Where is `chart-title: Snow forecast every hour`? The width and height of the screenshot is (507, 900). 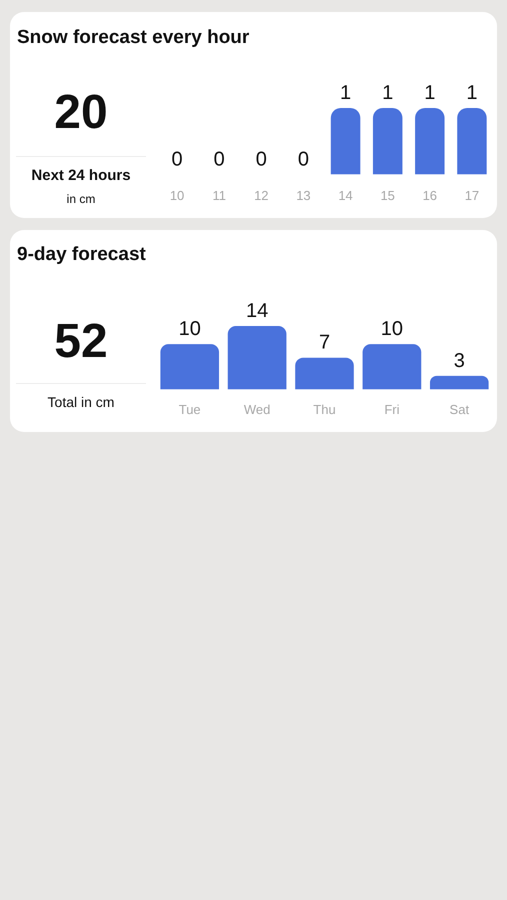
chart-title: Snow forecast every hour is located at coordinates (133, 38).